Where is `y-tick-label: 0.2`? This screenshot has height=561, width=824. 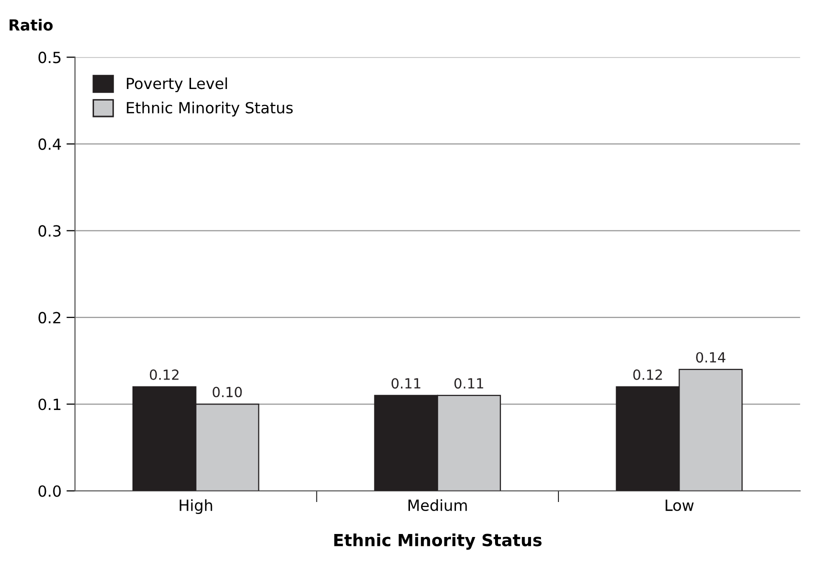 y-tick-label: 0.2 is located at coordinates (49, 318).